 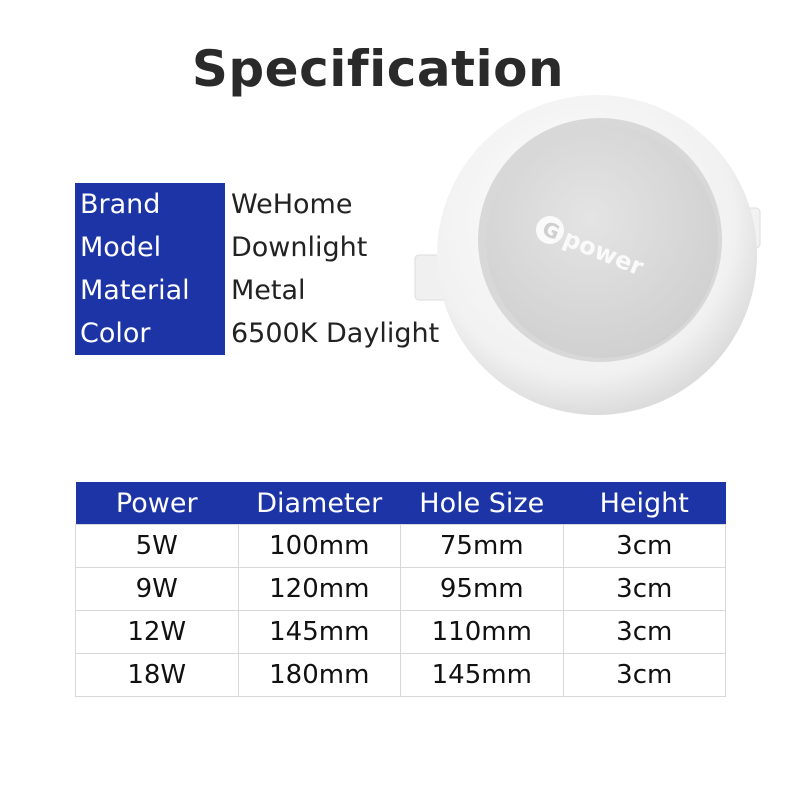 I want to click on table-row: 12W 145mm 110mm 3cm, so click(x=400, y=632).